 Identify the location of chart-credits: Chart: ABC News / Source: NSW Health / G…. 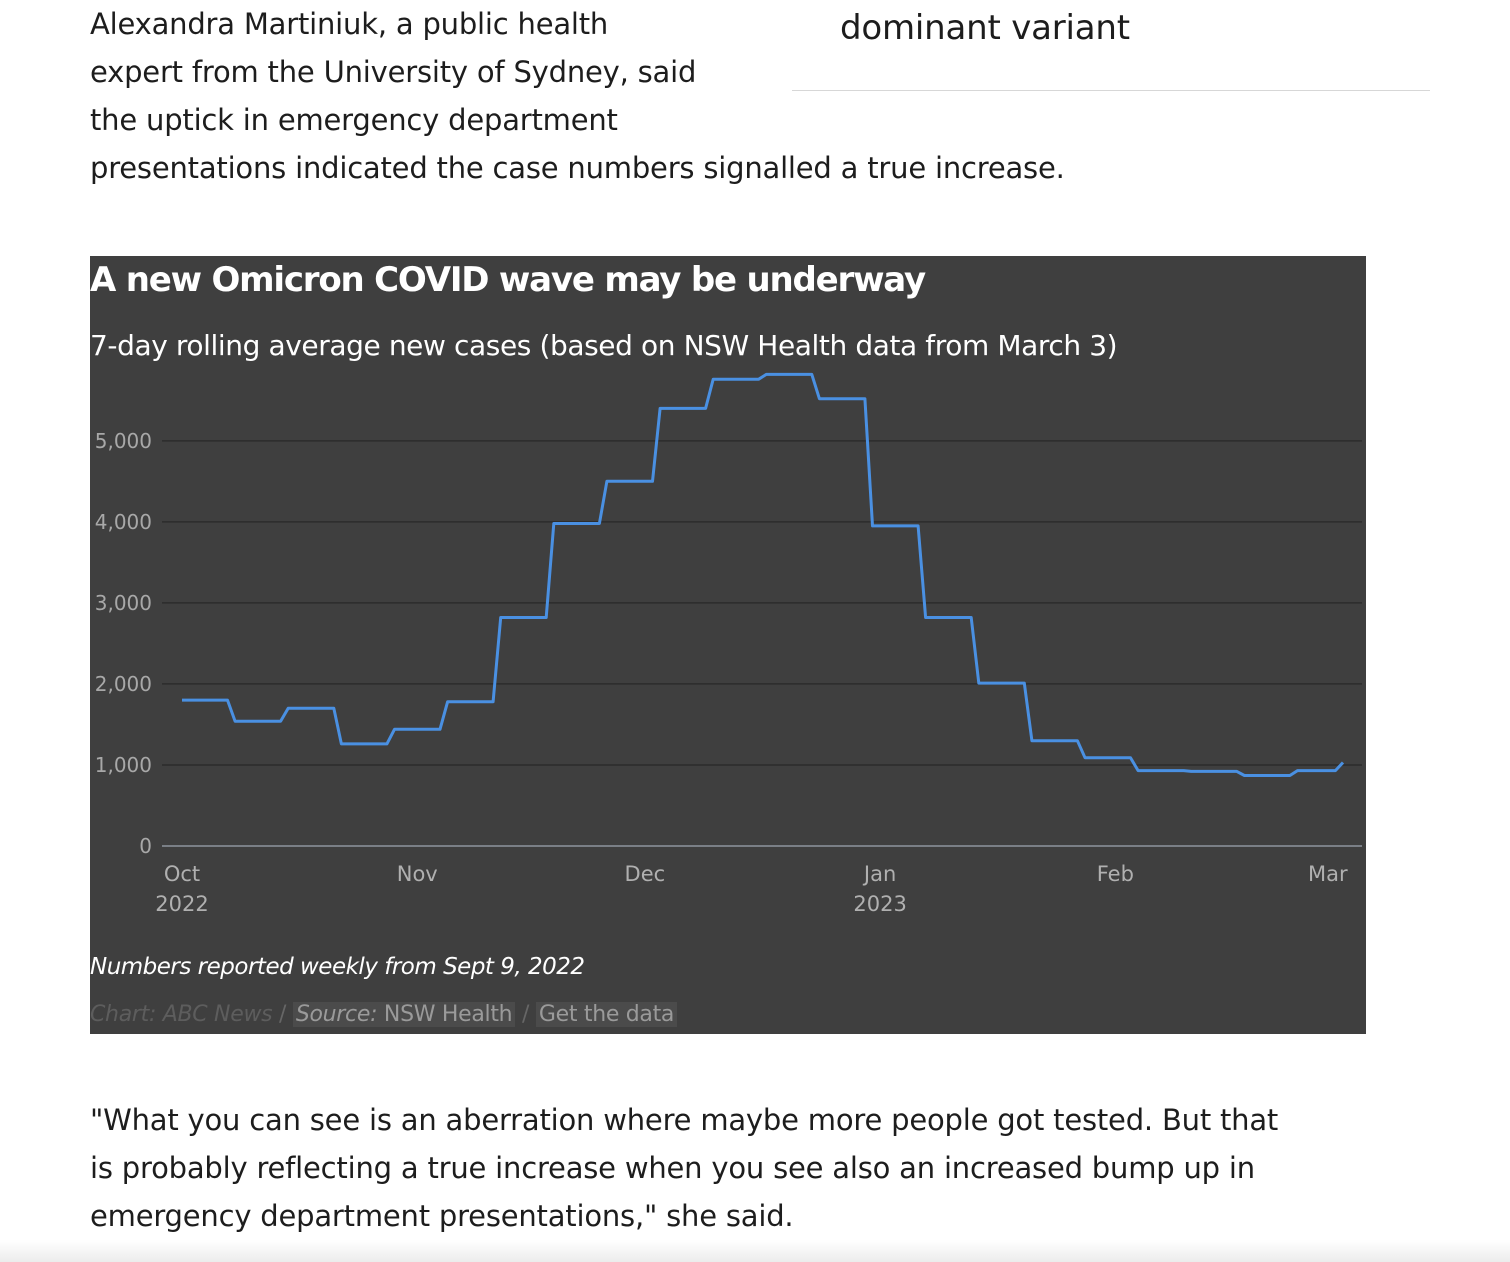
(384, 1015).